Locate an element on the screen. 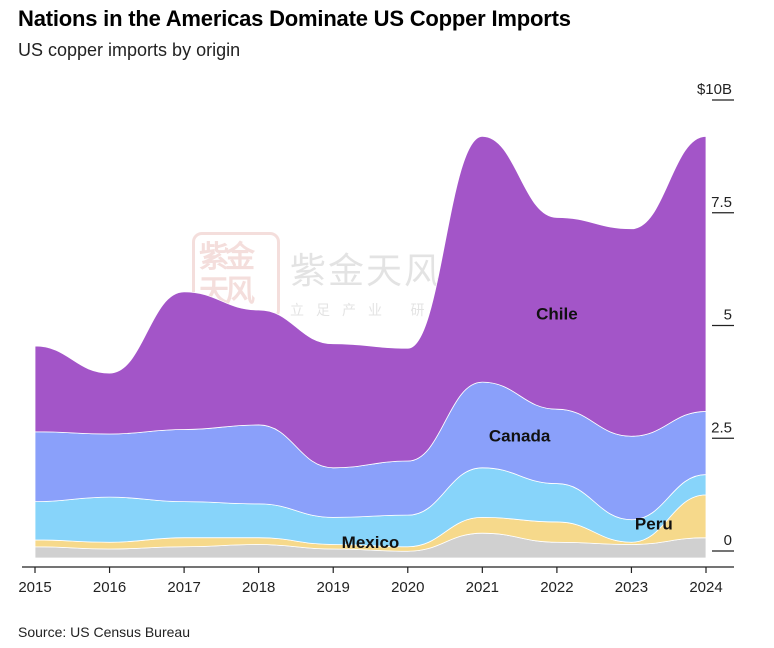 This screenshot has height=648, width=774. series-label-chile: Chile is located at coordinates (557, 313).